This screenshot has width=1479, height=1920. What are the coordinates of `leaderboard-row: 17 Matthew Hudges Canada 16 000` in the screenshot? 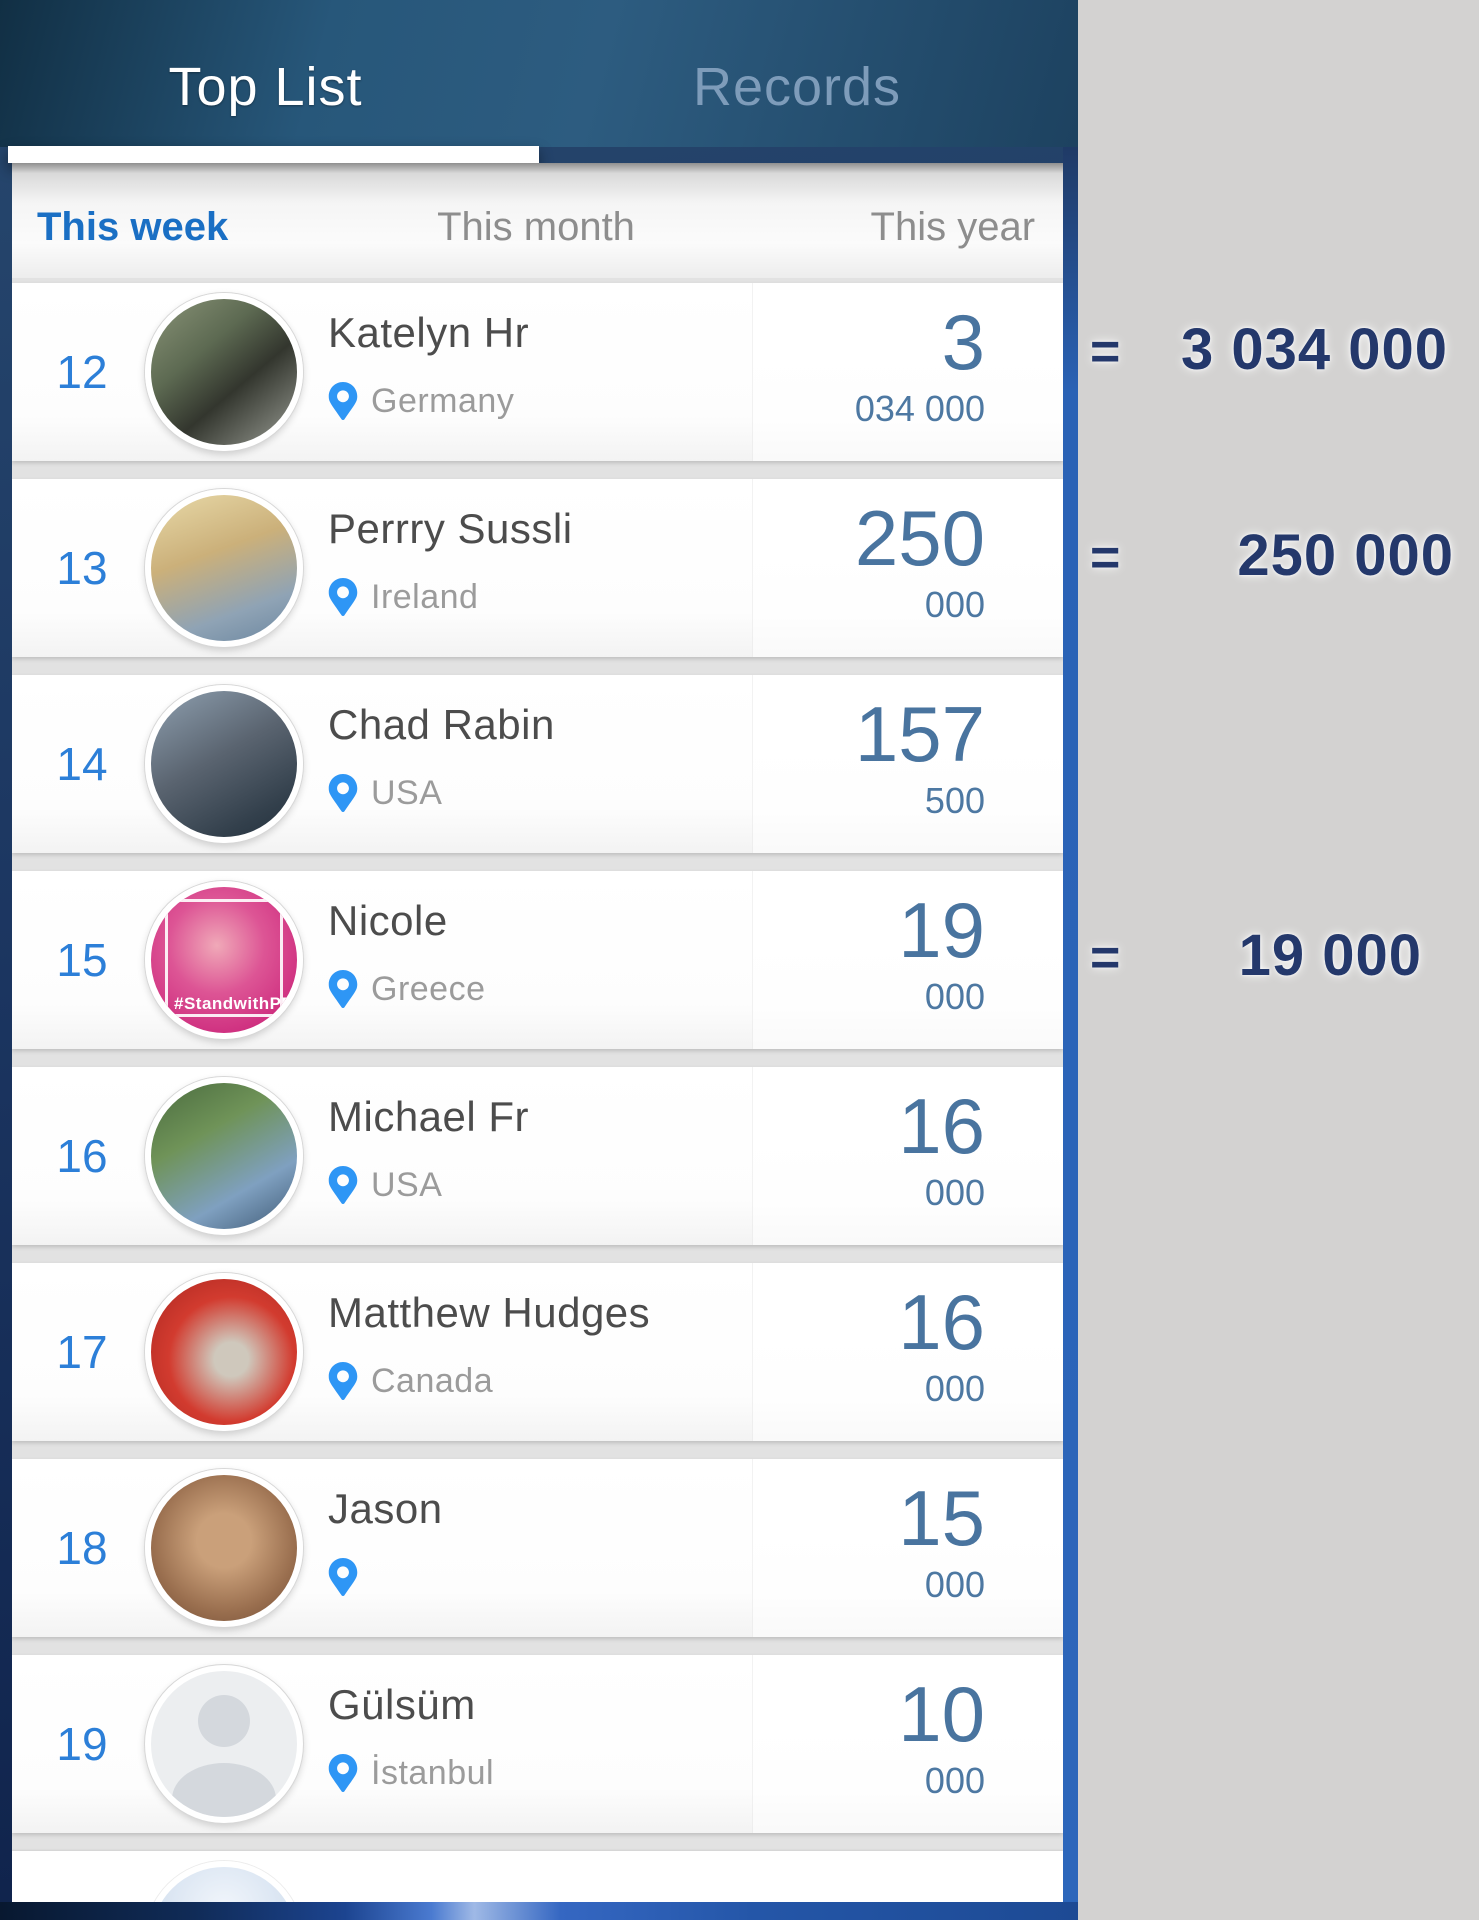 It's located at (537, 1352).